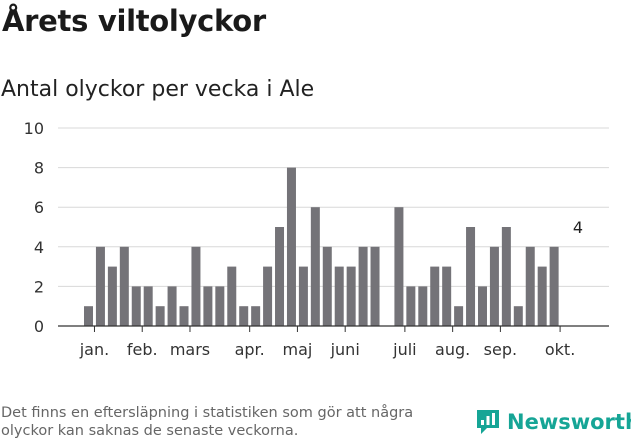 This screenshot has height=440, width=631. I want to click on x-tick-label: sep., so click(500, 349).